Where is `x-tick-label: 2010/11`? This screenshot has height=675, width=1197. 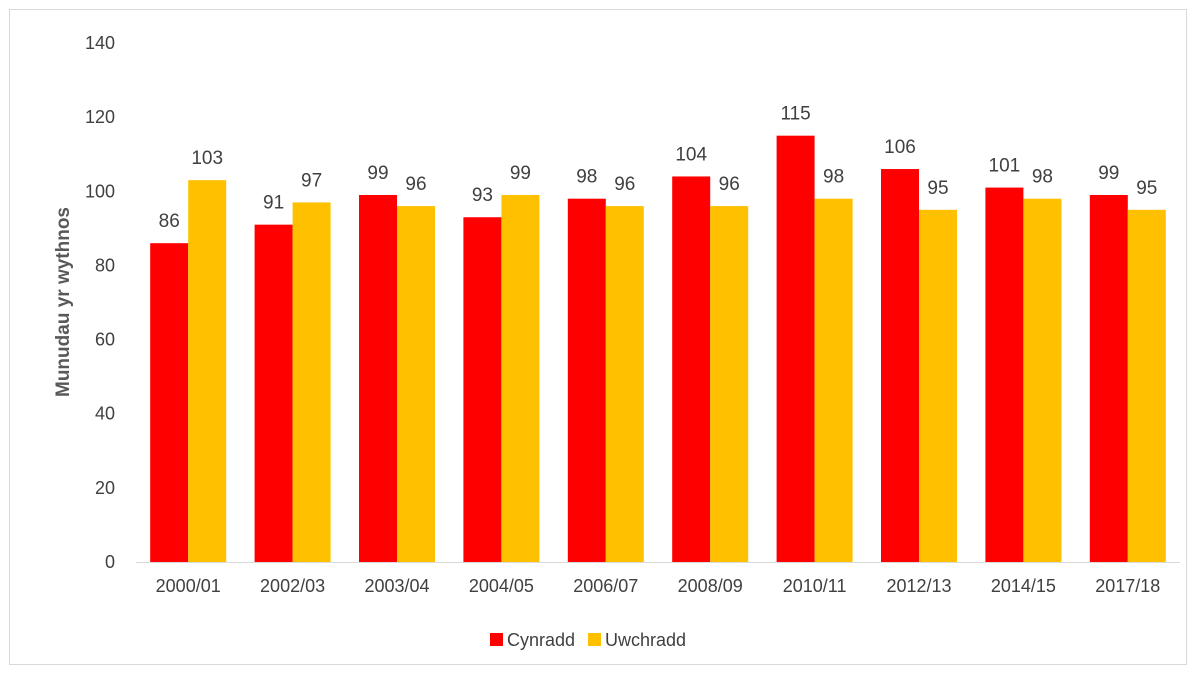 x-tick-label: 2010/11 is located at coordinates (815, 586).